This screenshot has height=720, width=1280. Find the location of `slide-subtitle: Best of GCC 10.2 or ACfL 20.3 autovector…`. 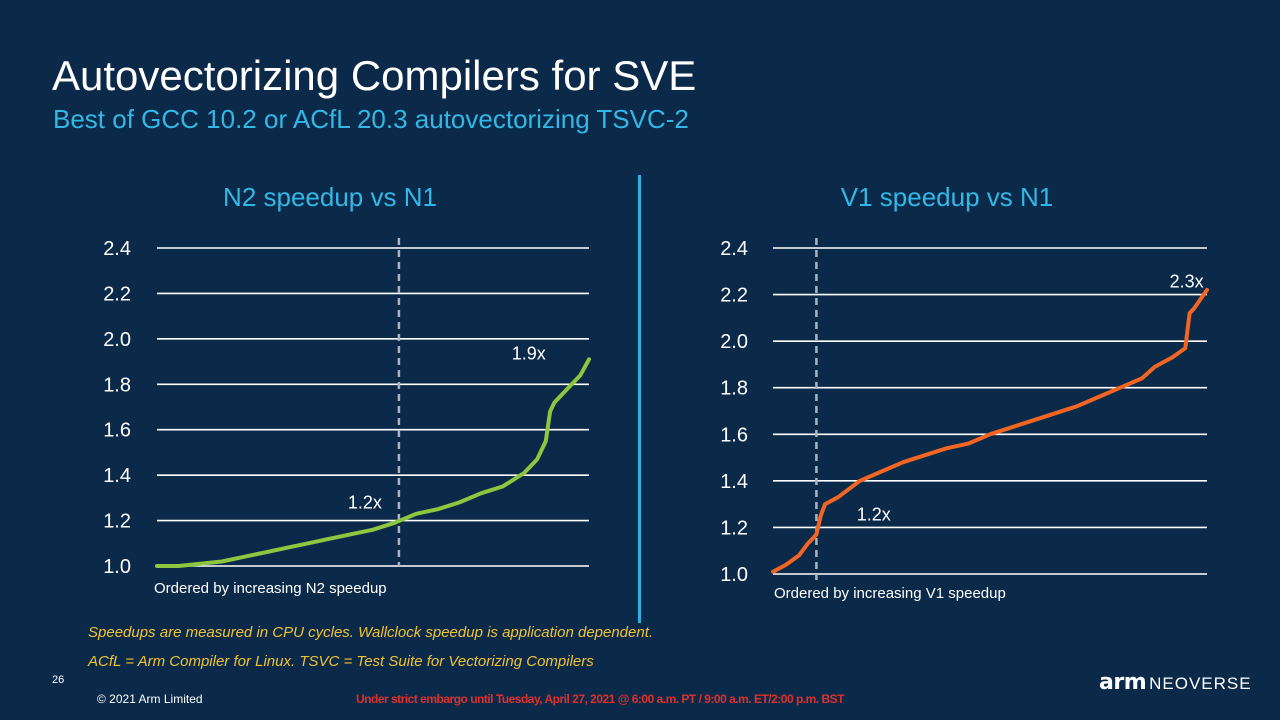

slide-subtitle: Best of GCC 10.2 or ACfL 20.3 autovector… is located at coordinates (371, 119).